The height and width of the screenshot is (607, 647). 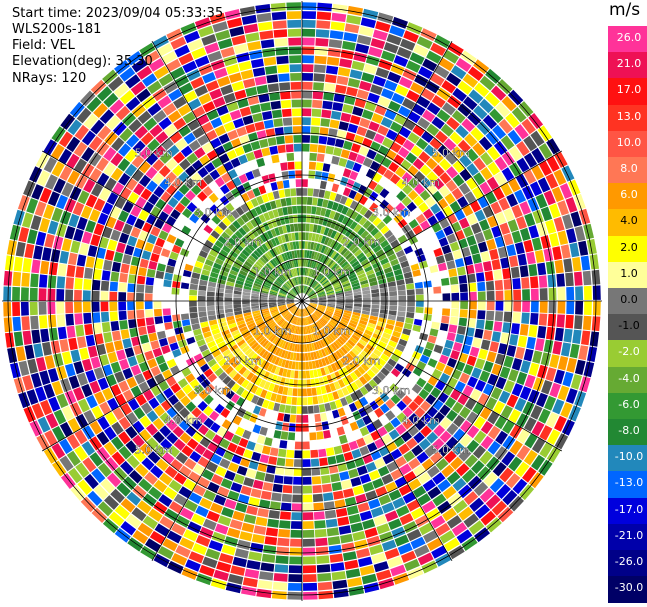 I want to click on range-label: 2.0 km, so click(x=243, y=360).